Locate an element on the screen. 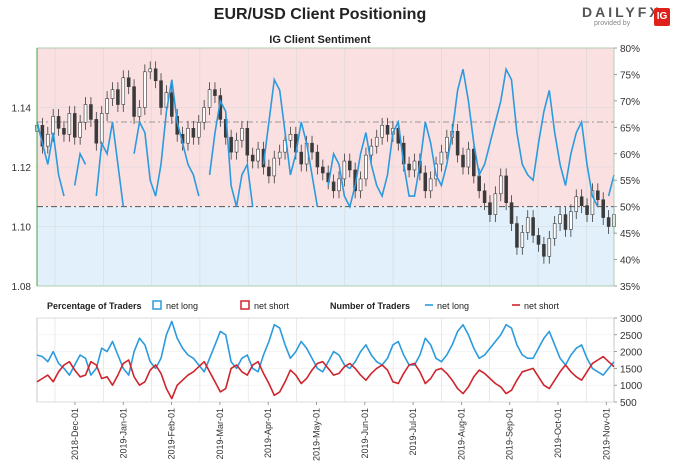 This screenshot has width=680, height=466. chart-subtitle: IG Client Sentiment is located at coordinates (320, 40).